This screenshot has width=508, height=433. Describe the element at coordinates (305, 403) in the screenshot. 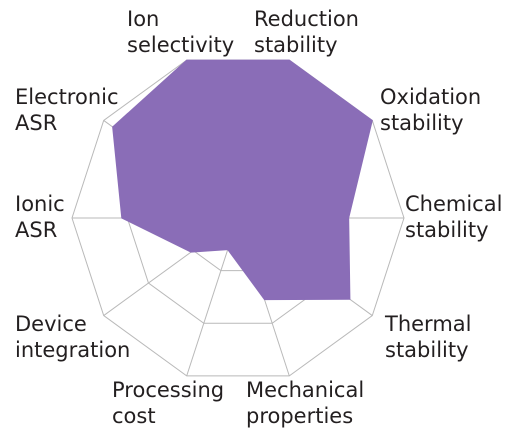

I see `axis-label: Mechanical properties` at that location.